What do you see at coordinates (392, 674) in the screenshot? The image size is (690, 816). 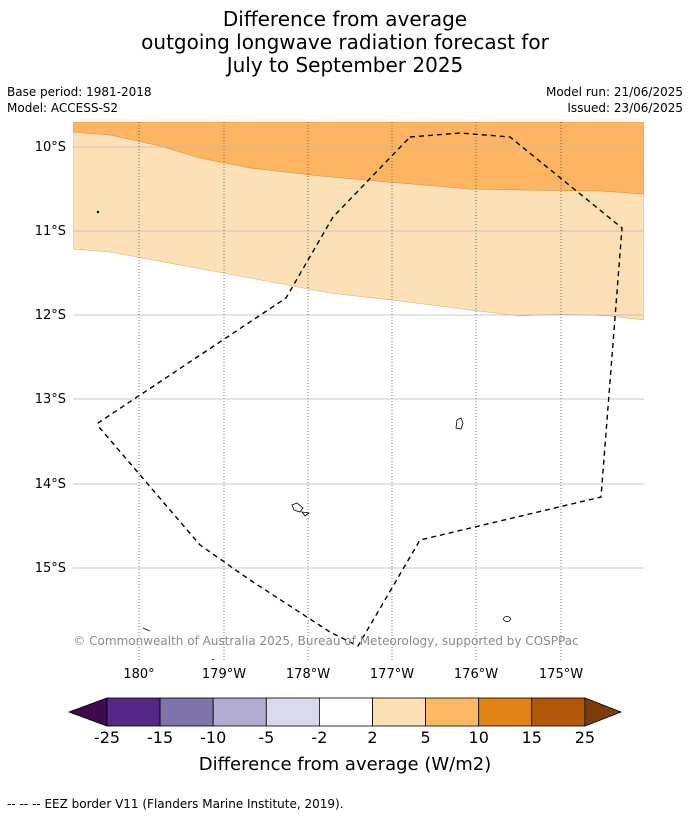 I see `lon-label: 177°W` at bounding box center [392, 674].